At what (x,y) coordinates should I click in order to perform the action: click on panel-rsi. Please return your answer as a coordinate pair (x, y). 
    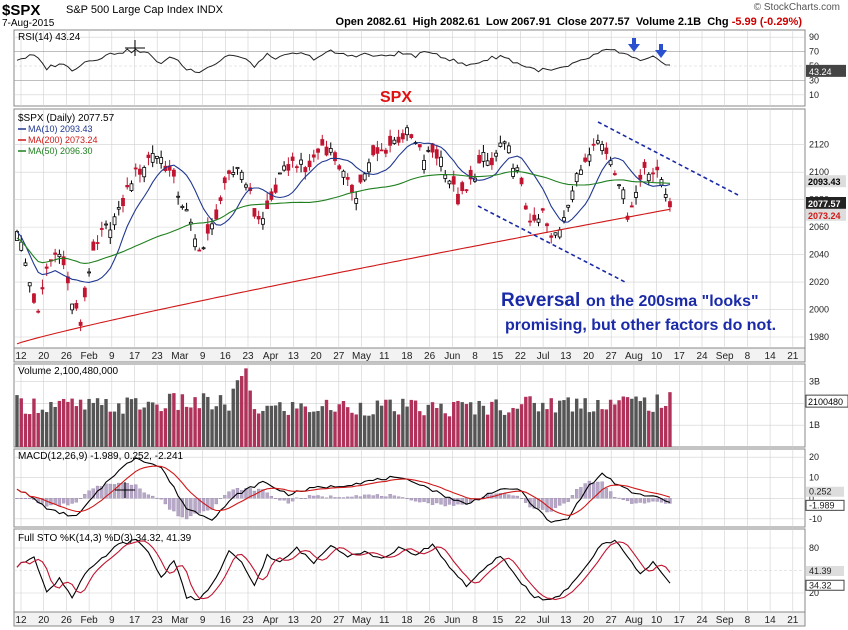
    Looking at the image, I should click on (409, 68).